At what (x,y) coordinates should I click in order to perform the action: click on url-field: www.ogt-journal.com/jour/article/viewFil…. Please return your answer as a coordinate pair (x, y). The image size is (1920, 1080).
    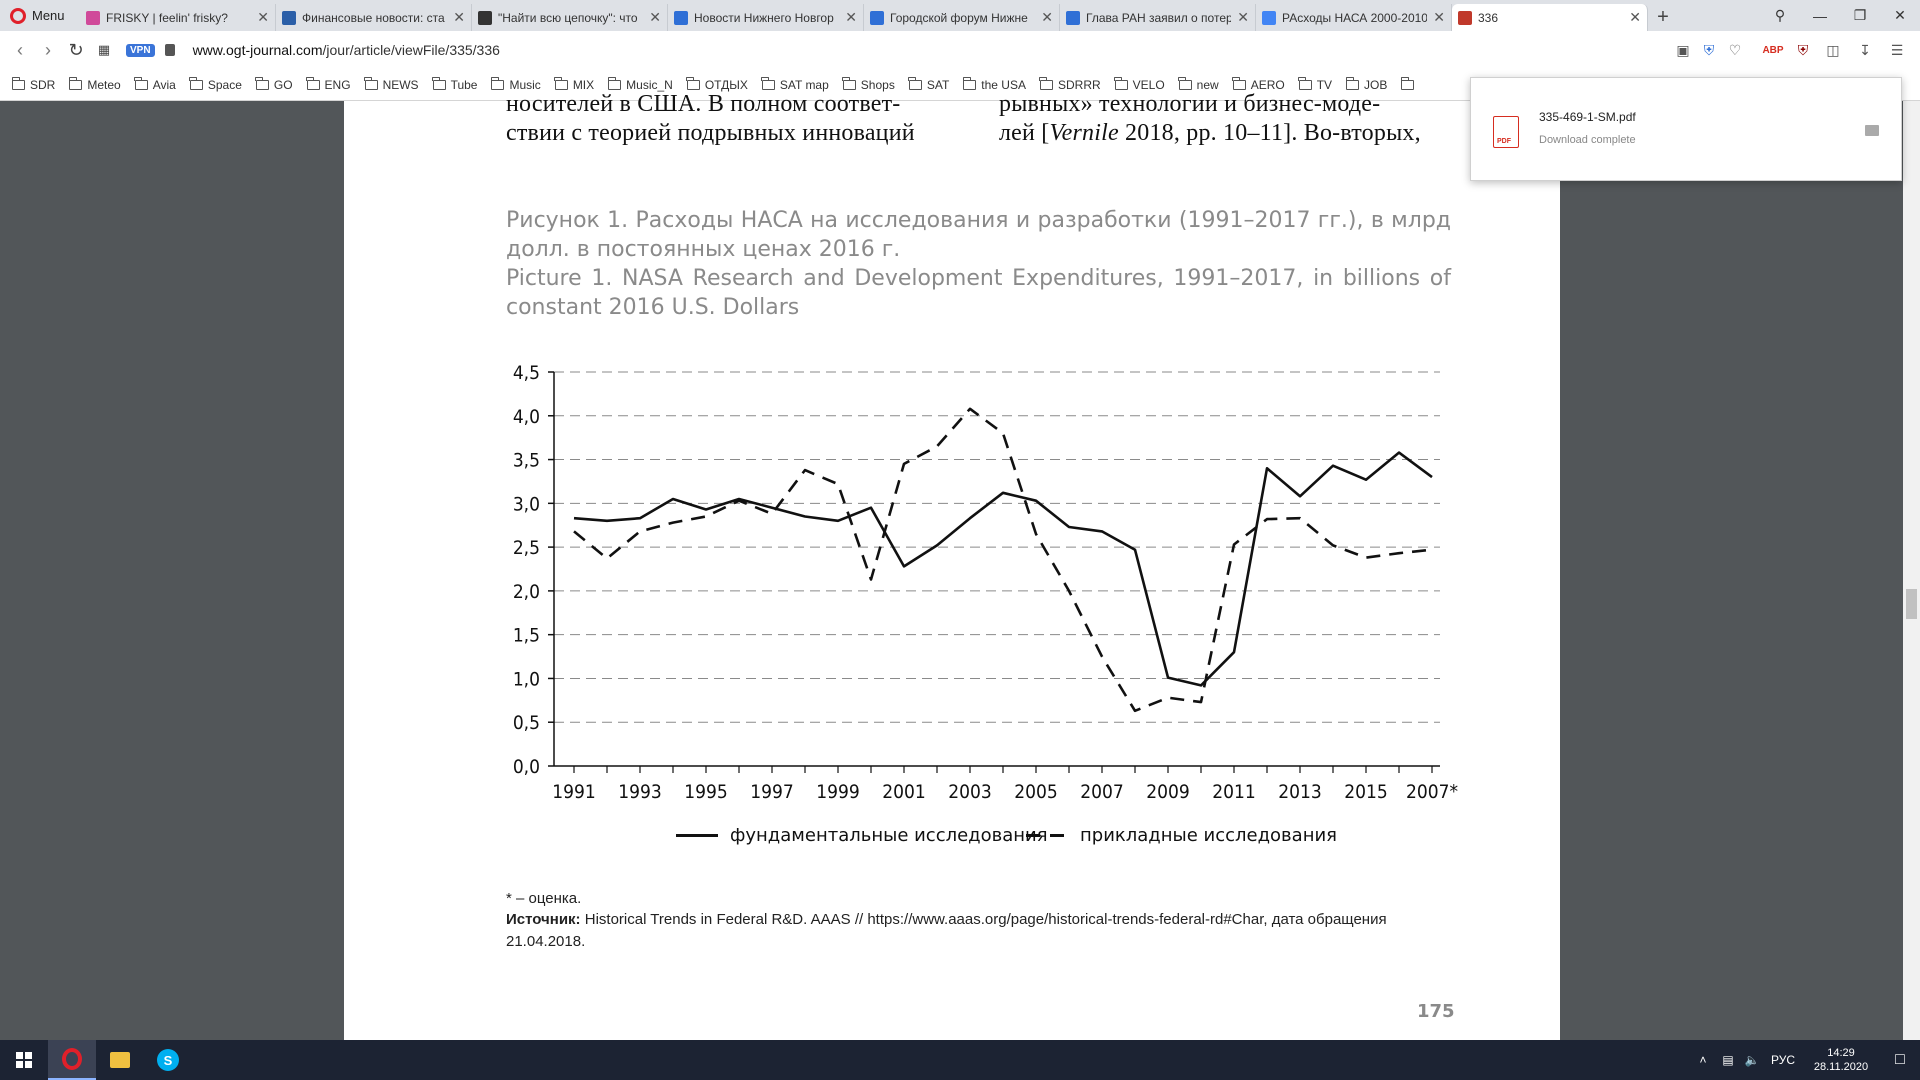
    Looking at the image, I should click on (346, 50).